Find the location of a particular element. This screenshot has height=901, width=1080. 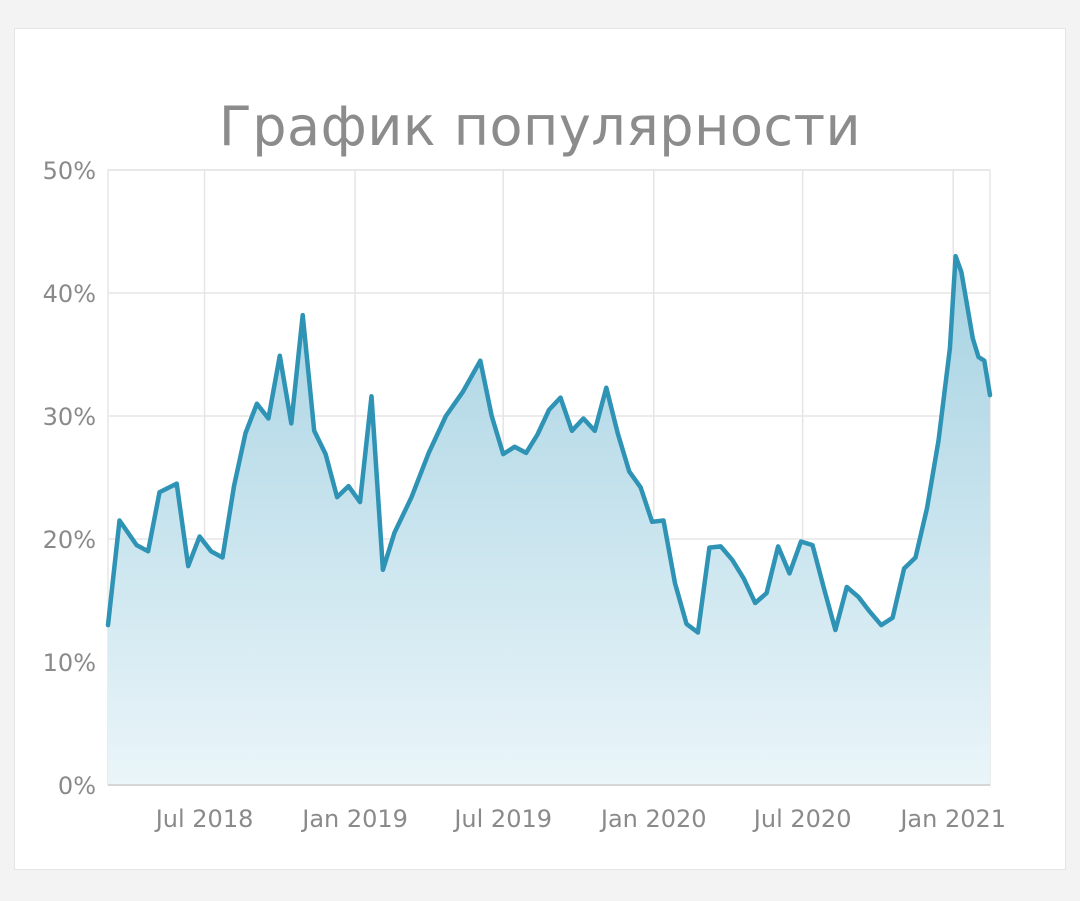

y-tick-label: 40% is located at coordinates (69, 294).